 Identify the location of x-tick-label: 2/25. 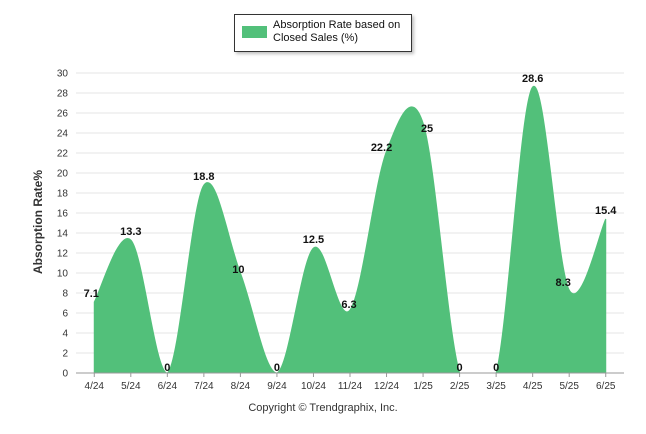
(460, 386).